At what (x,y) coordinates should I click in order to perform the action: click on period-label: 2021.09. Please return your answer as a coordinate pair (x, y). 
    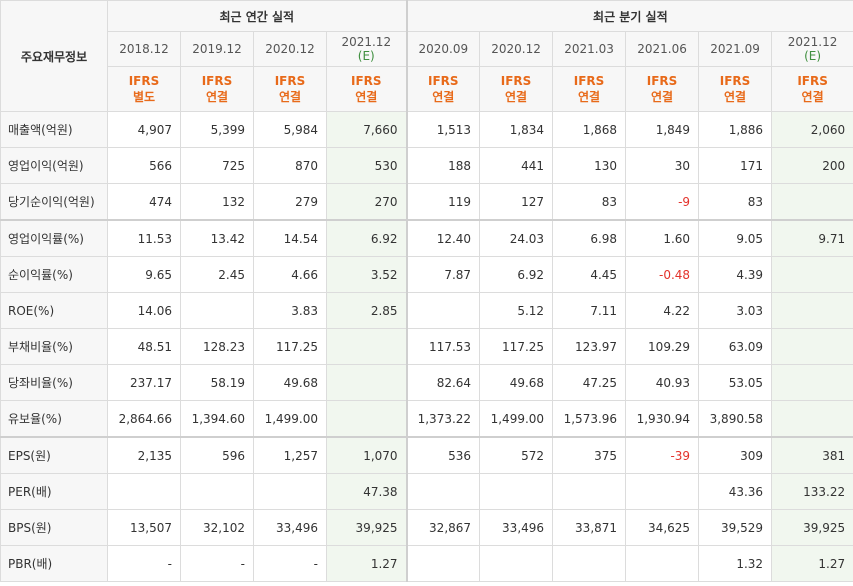
    Looking at the image, I should click on (735, 49).